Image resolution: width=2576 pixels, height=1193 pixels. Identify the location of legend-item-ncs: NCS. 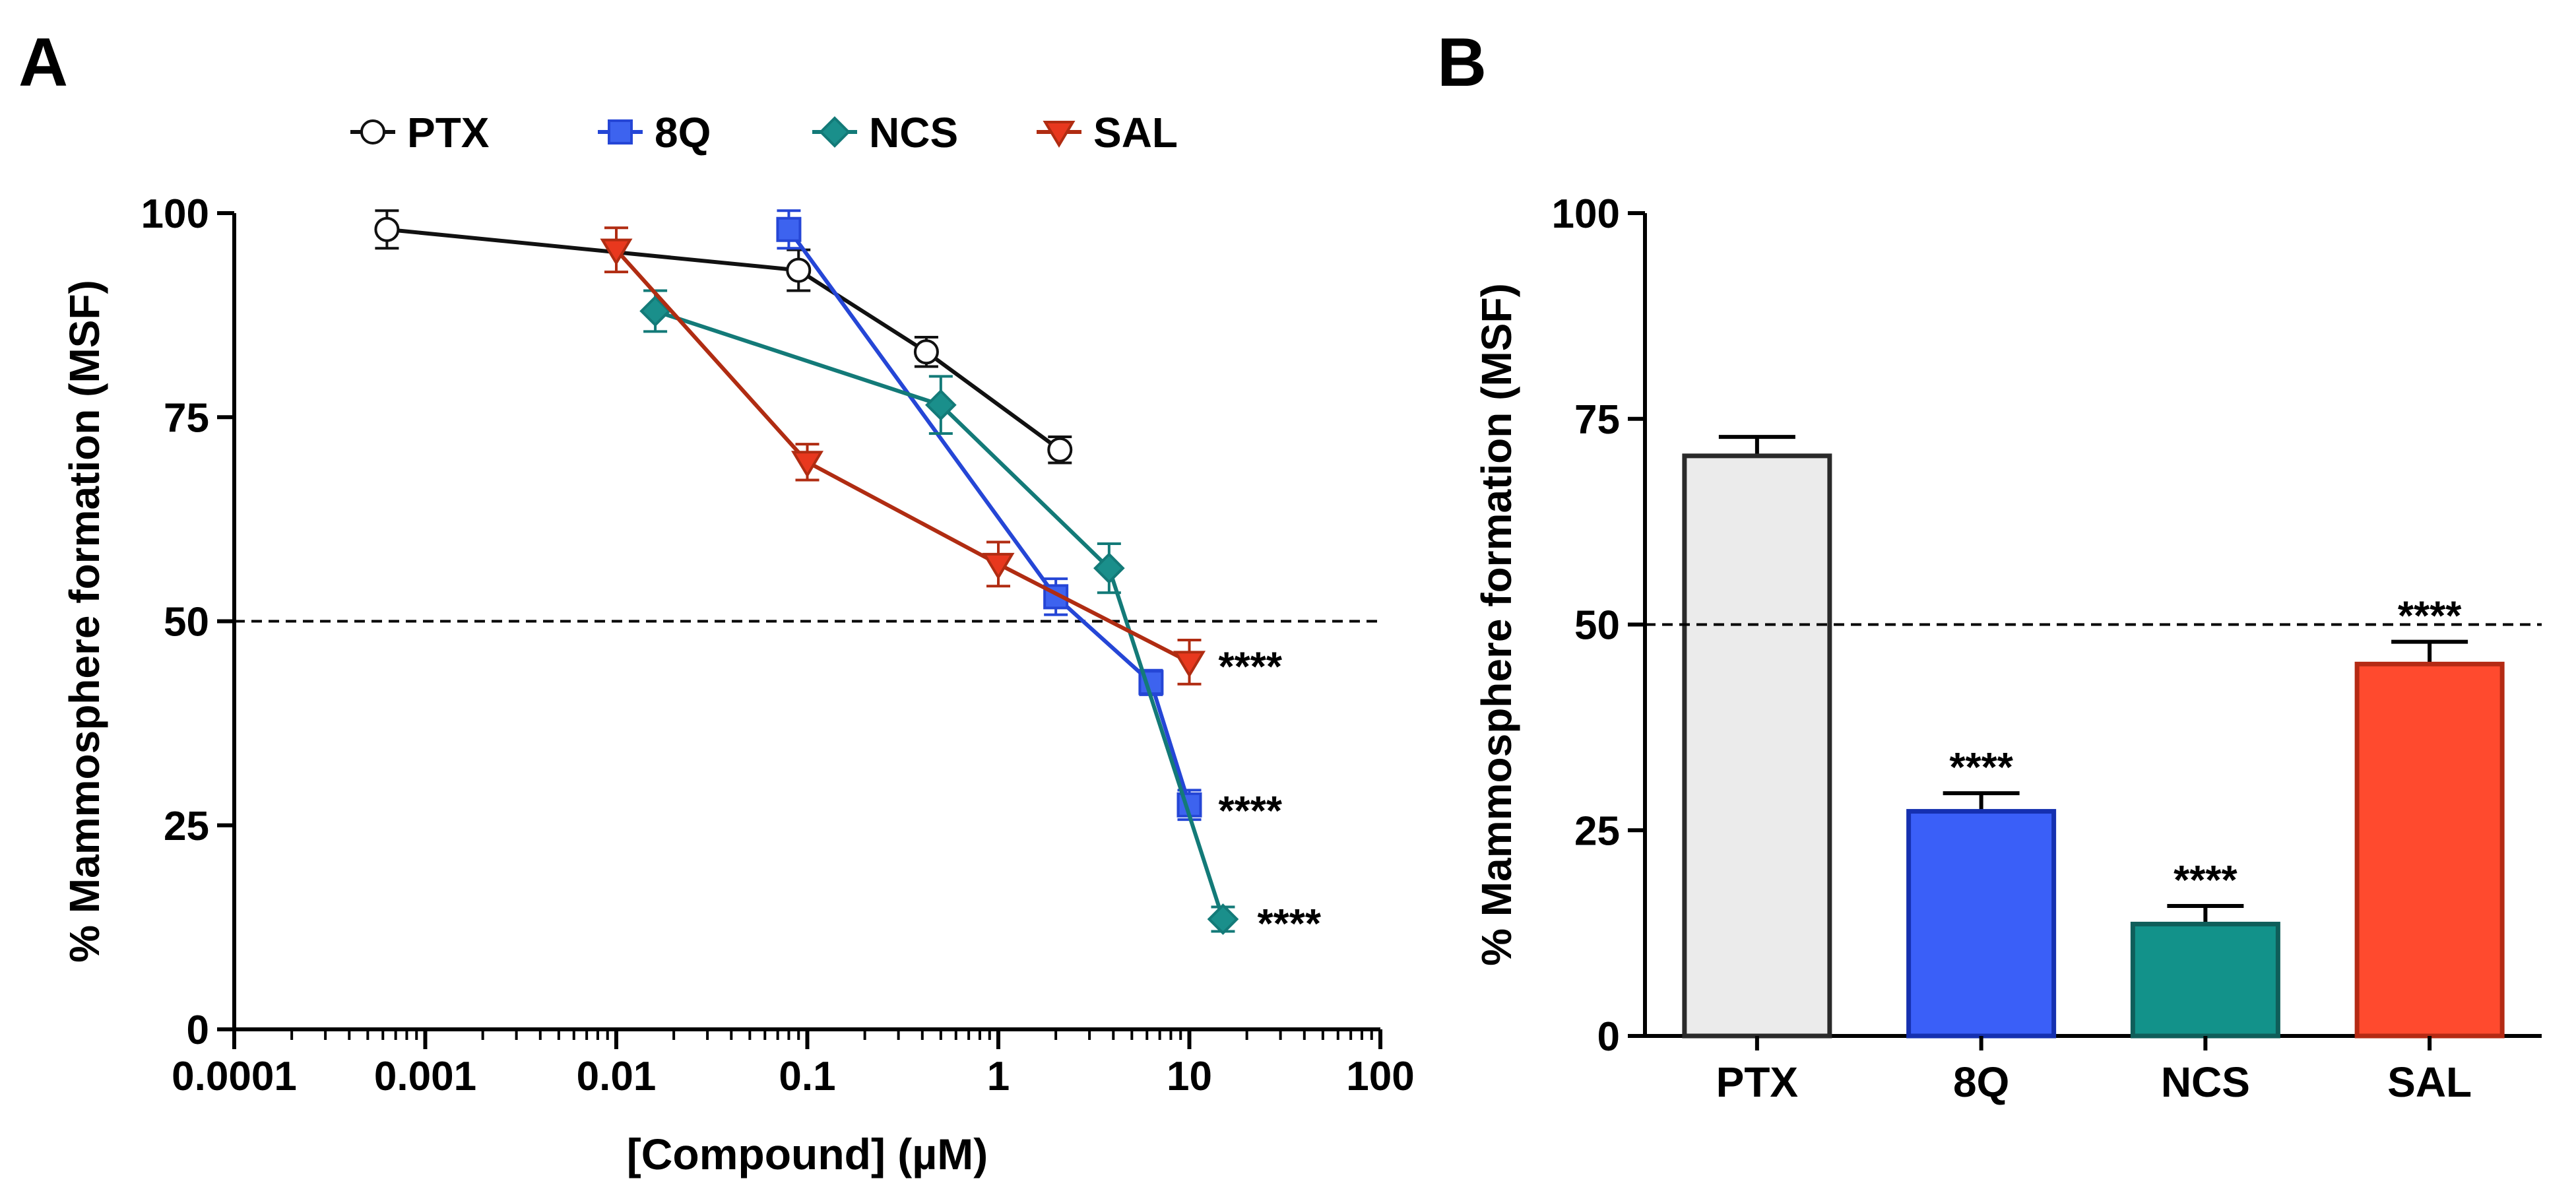
(885, 132).